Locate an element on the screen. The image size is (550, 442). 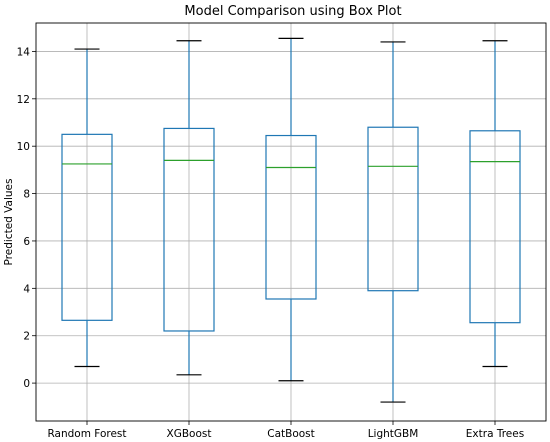
y-tick-label: 6 is located at coordinates (26, 242).